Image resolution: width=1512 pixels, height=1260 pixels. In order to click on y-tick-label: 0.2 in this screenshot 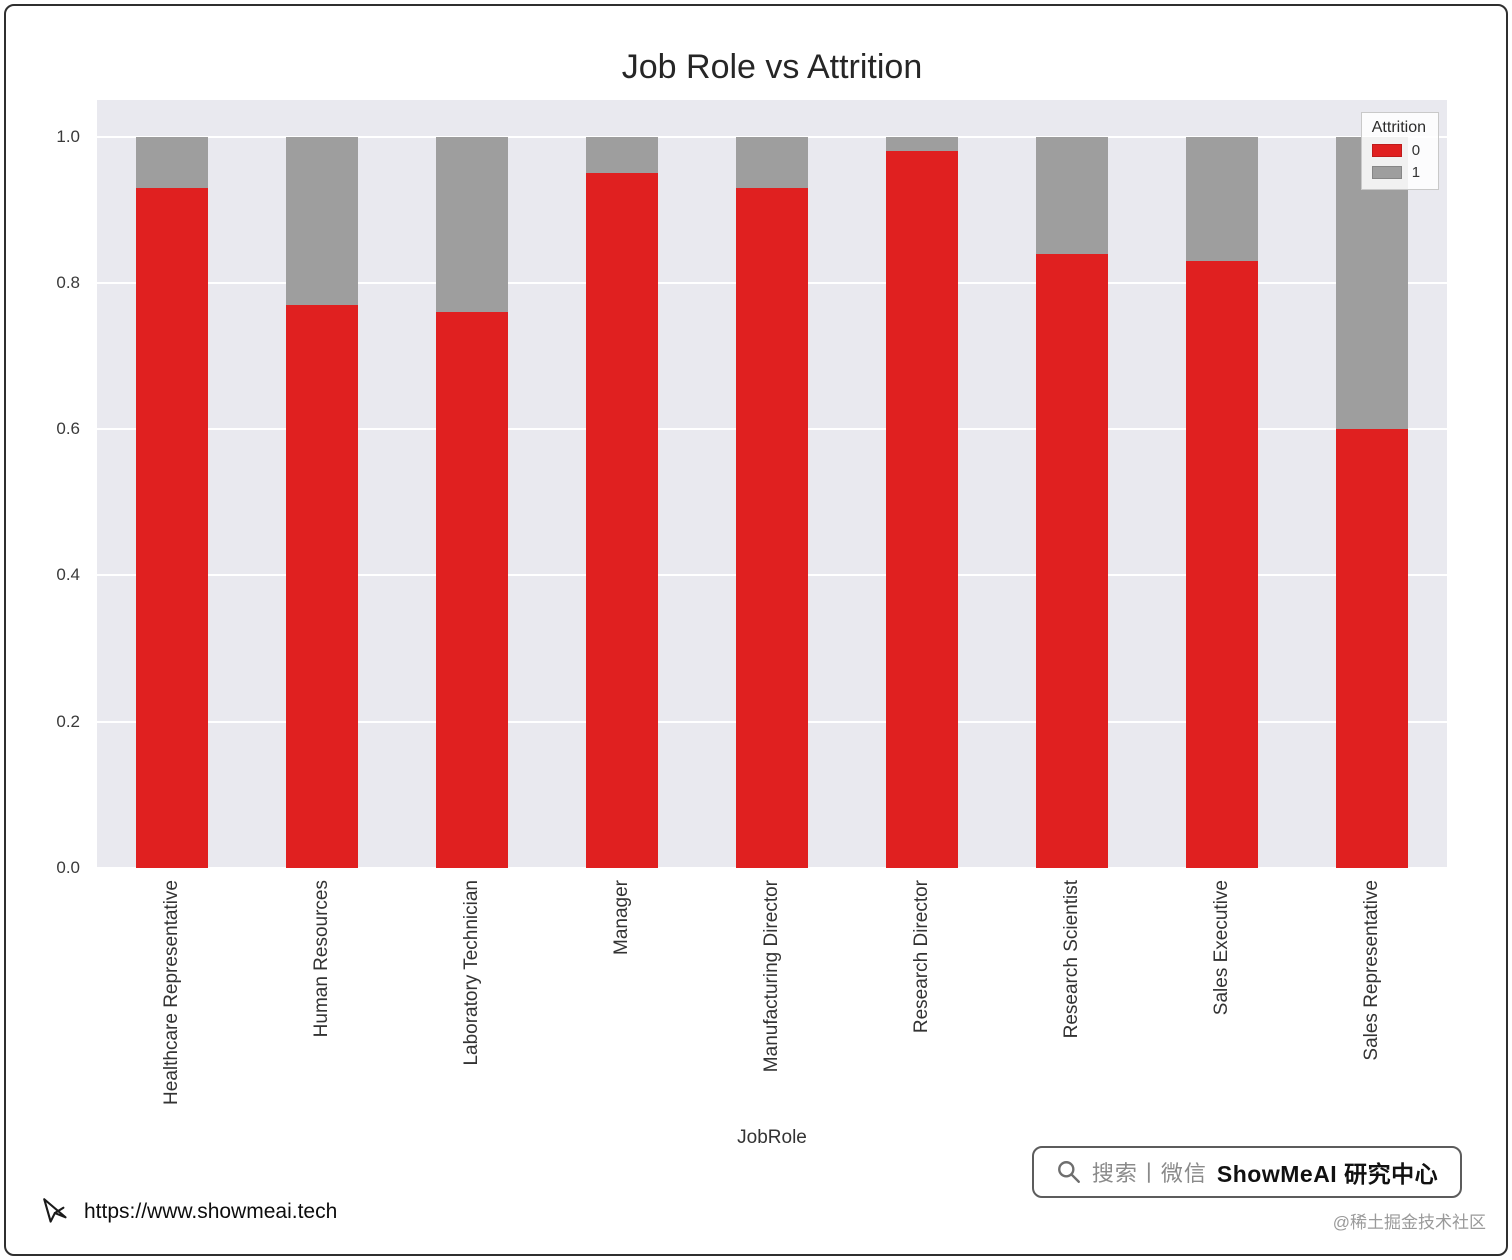, I will do `click(68, 721)`.